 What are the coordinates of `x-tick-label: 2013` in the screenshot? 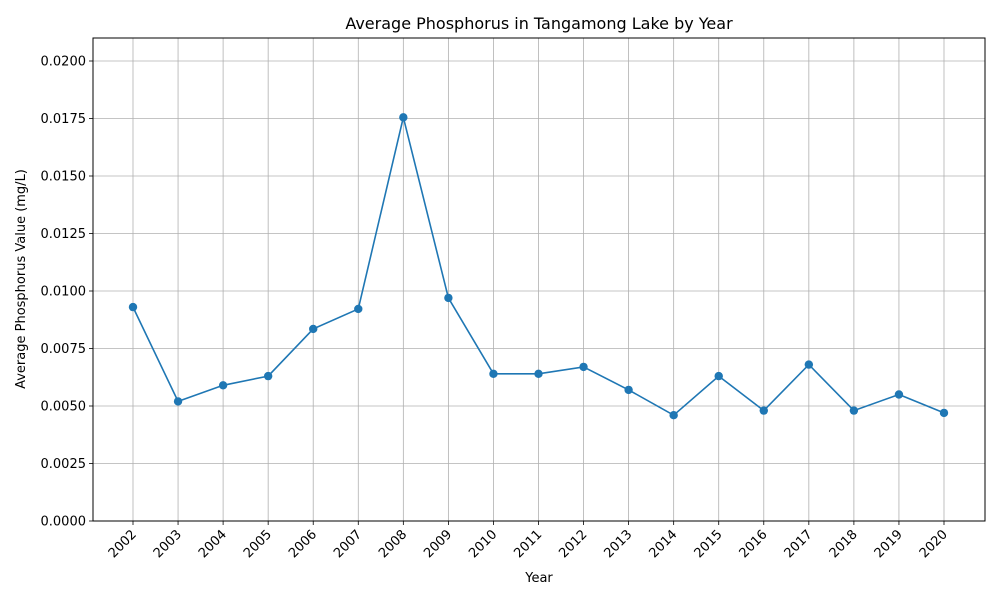 It's located at (618, 544).